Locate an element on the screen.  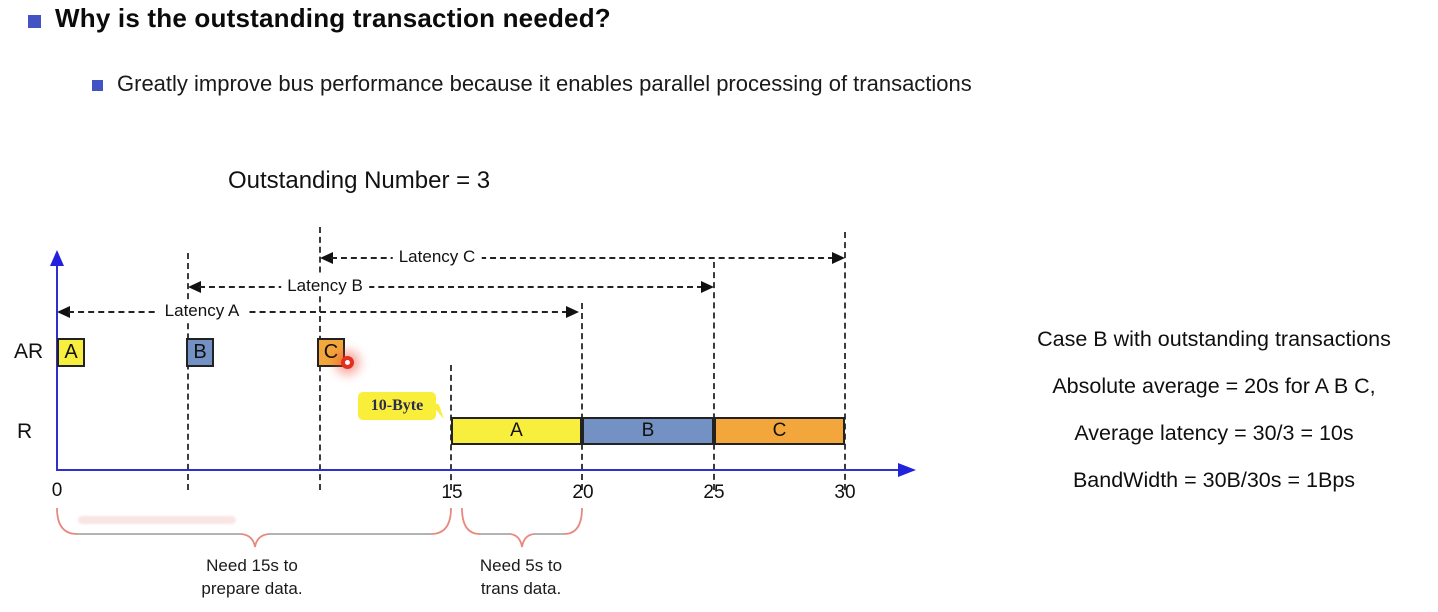
brace-graphics is located at coordinates (319, 527).